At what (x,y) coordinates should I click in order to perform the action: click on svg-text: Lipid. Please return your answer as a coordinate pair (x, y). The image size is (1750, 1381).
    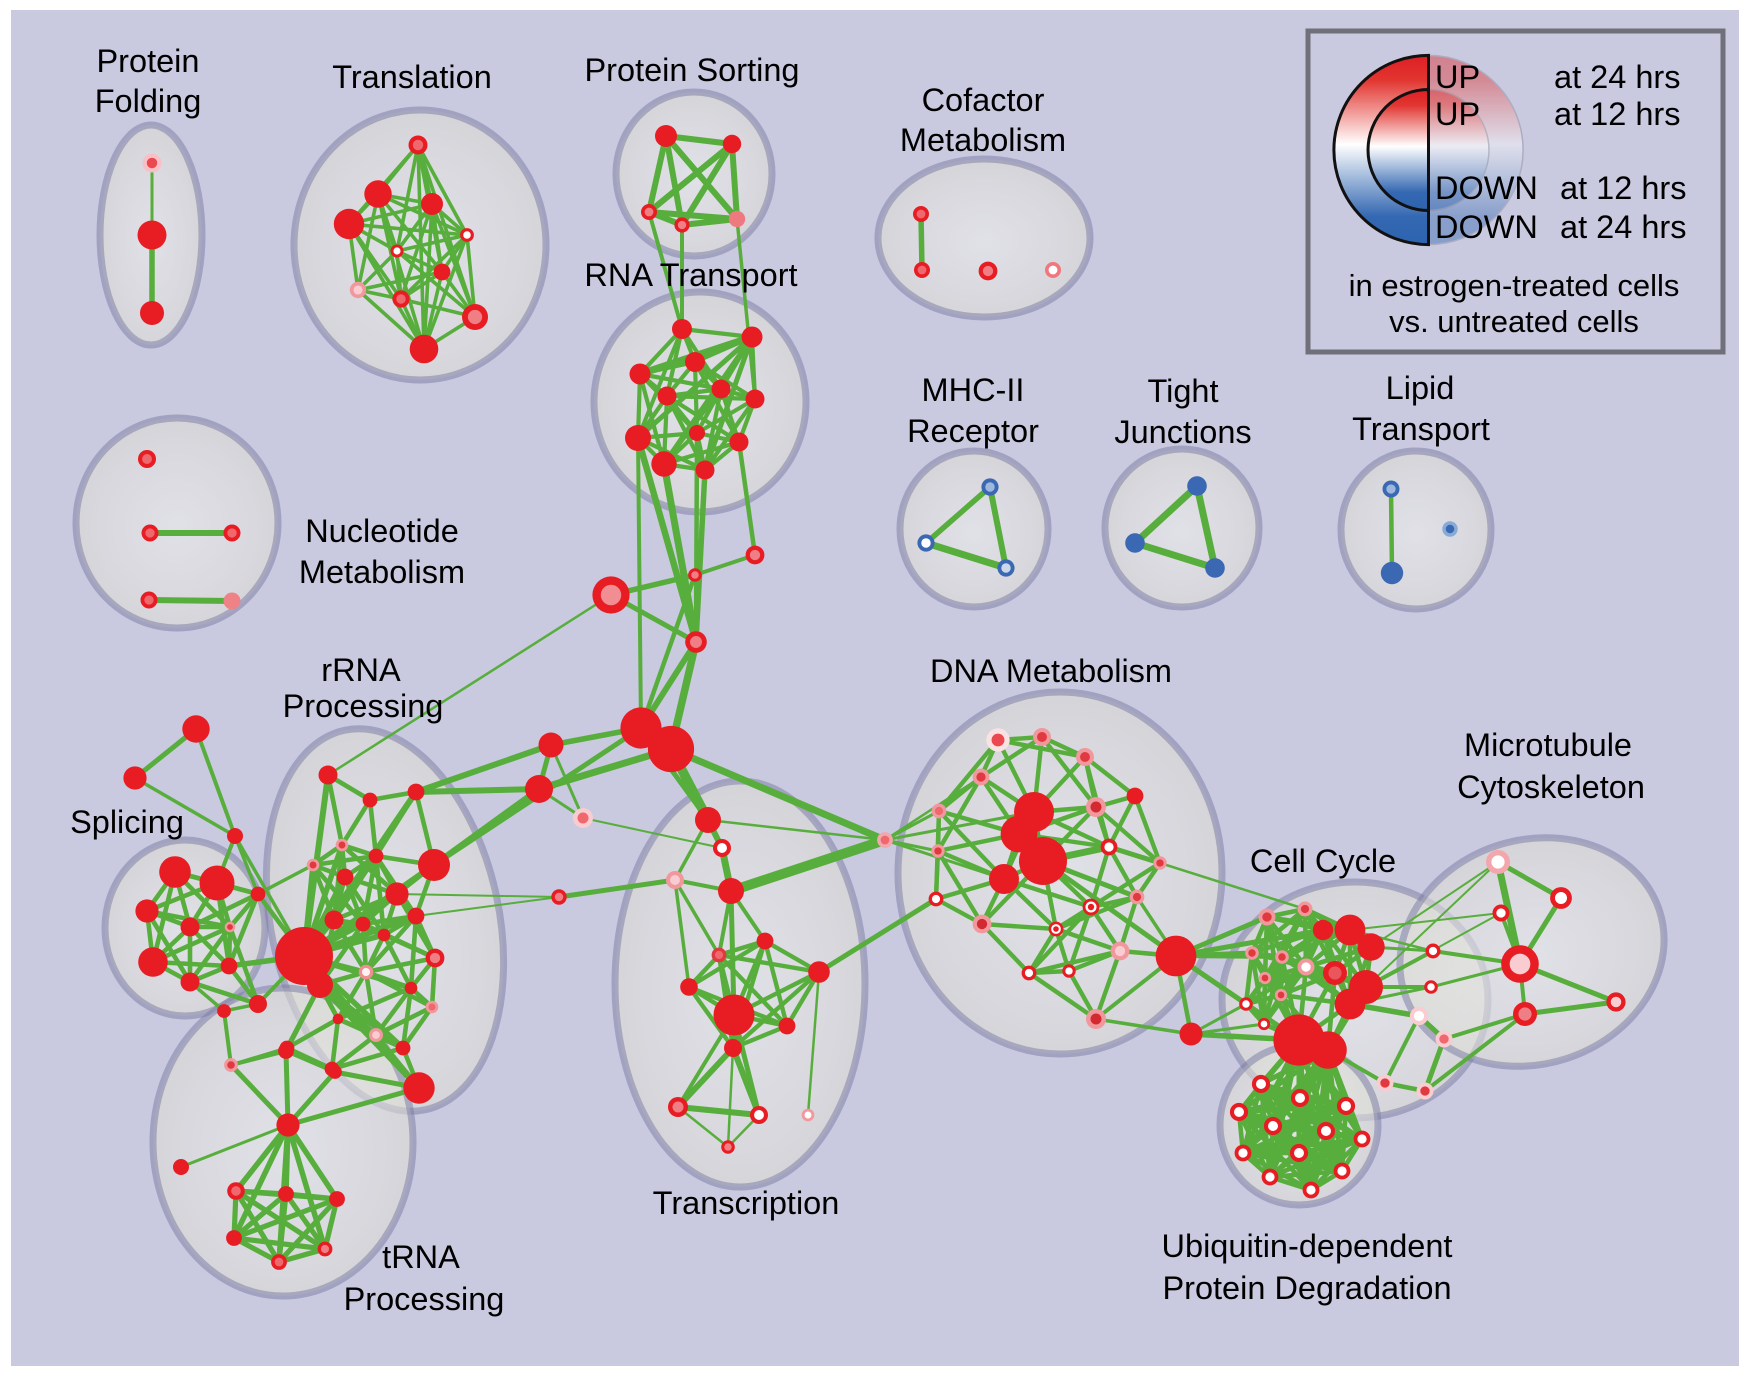
    Looking at the image, I should click on (1420, 388).